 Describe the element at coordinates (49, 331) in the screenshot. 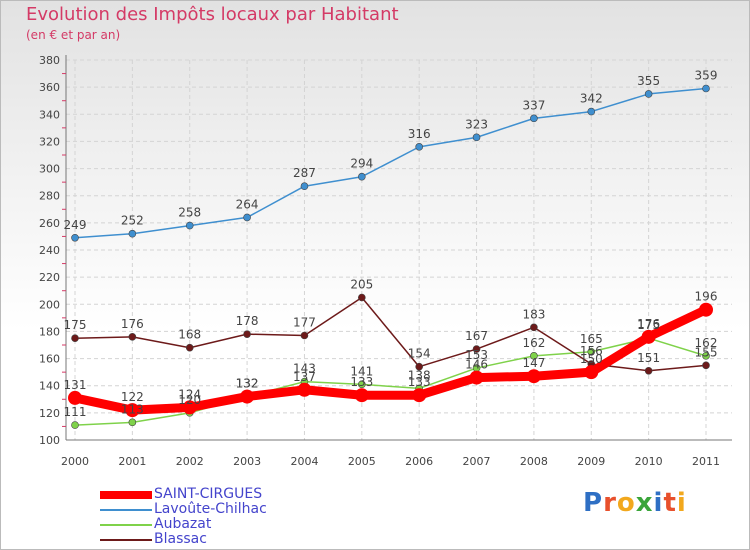

I see `y-tick-label: 180` at that location.